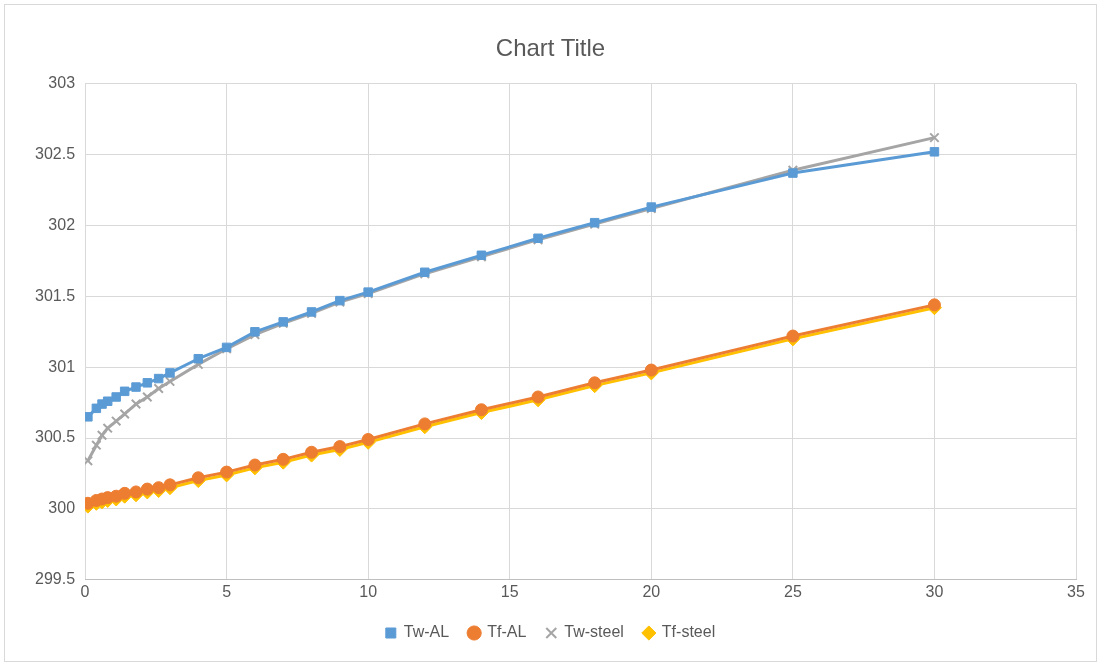 The width and height of the screenshot is (1101, 666). What do you see at coordinates (507, 632) in the screenshot?
I see `legend-label: Tf-AL` at bounding box center [507, 632].